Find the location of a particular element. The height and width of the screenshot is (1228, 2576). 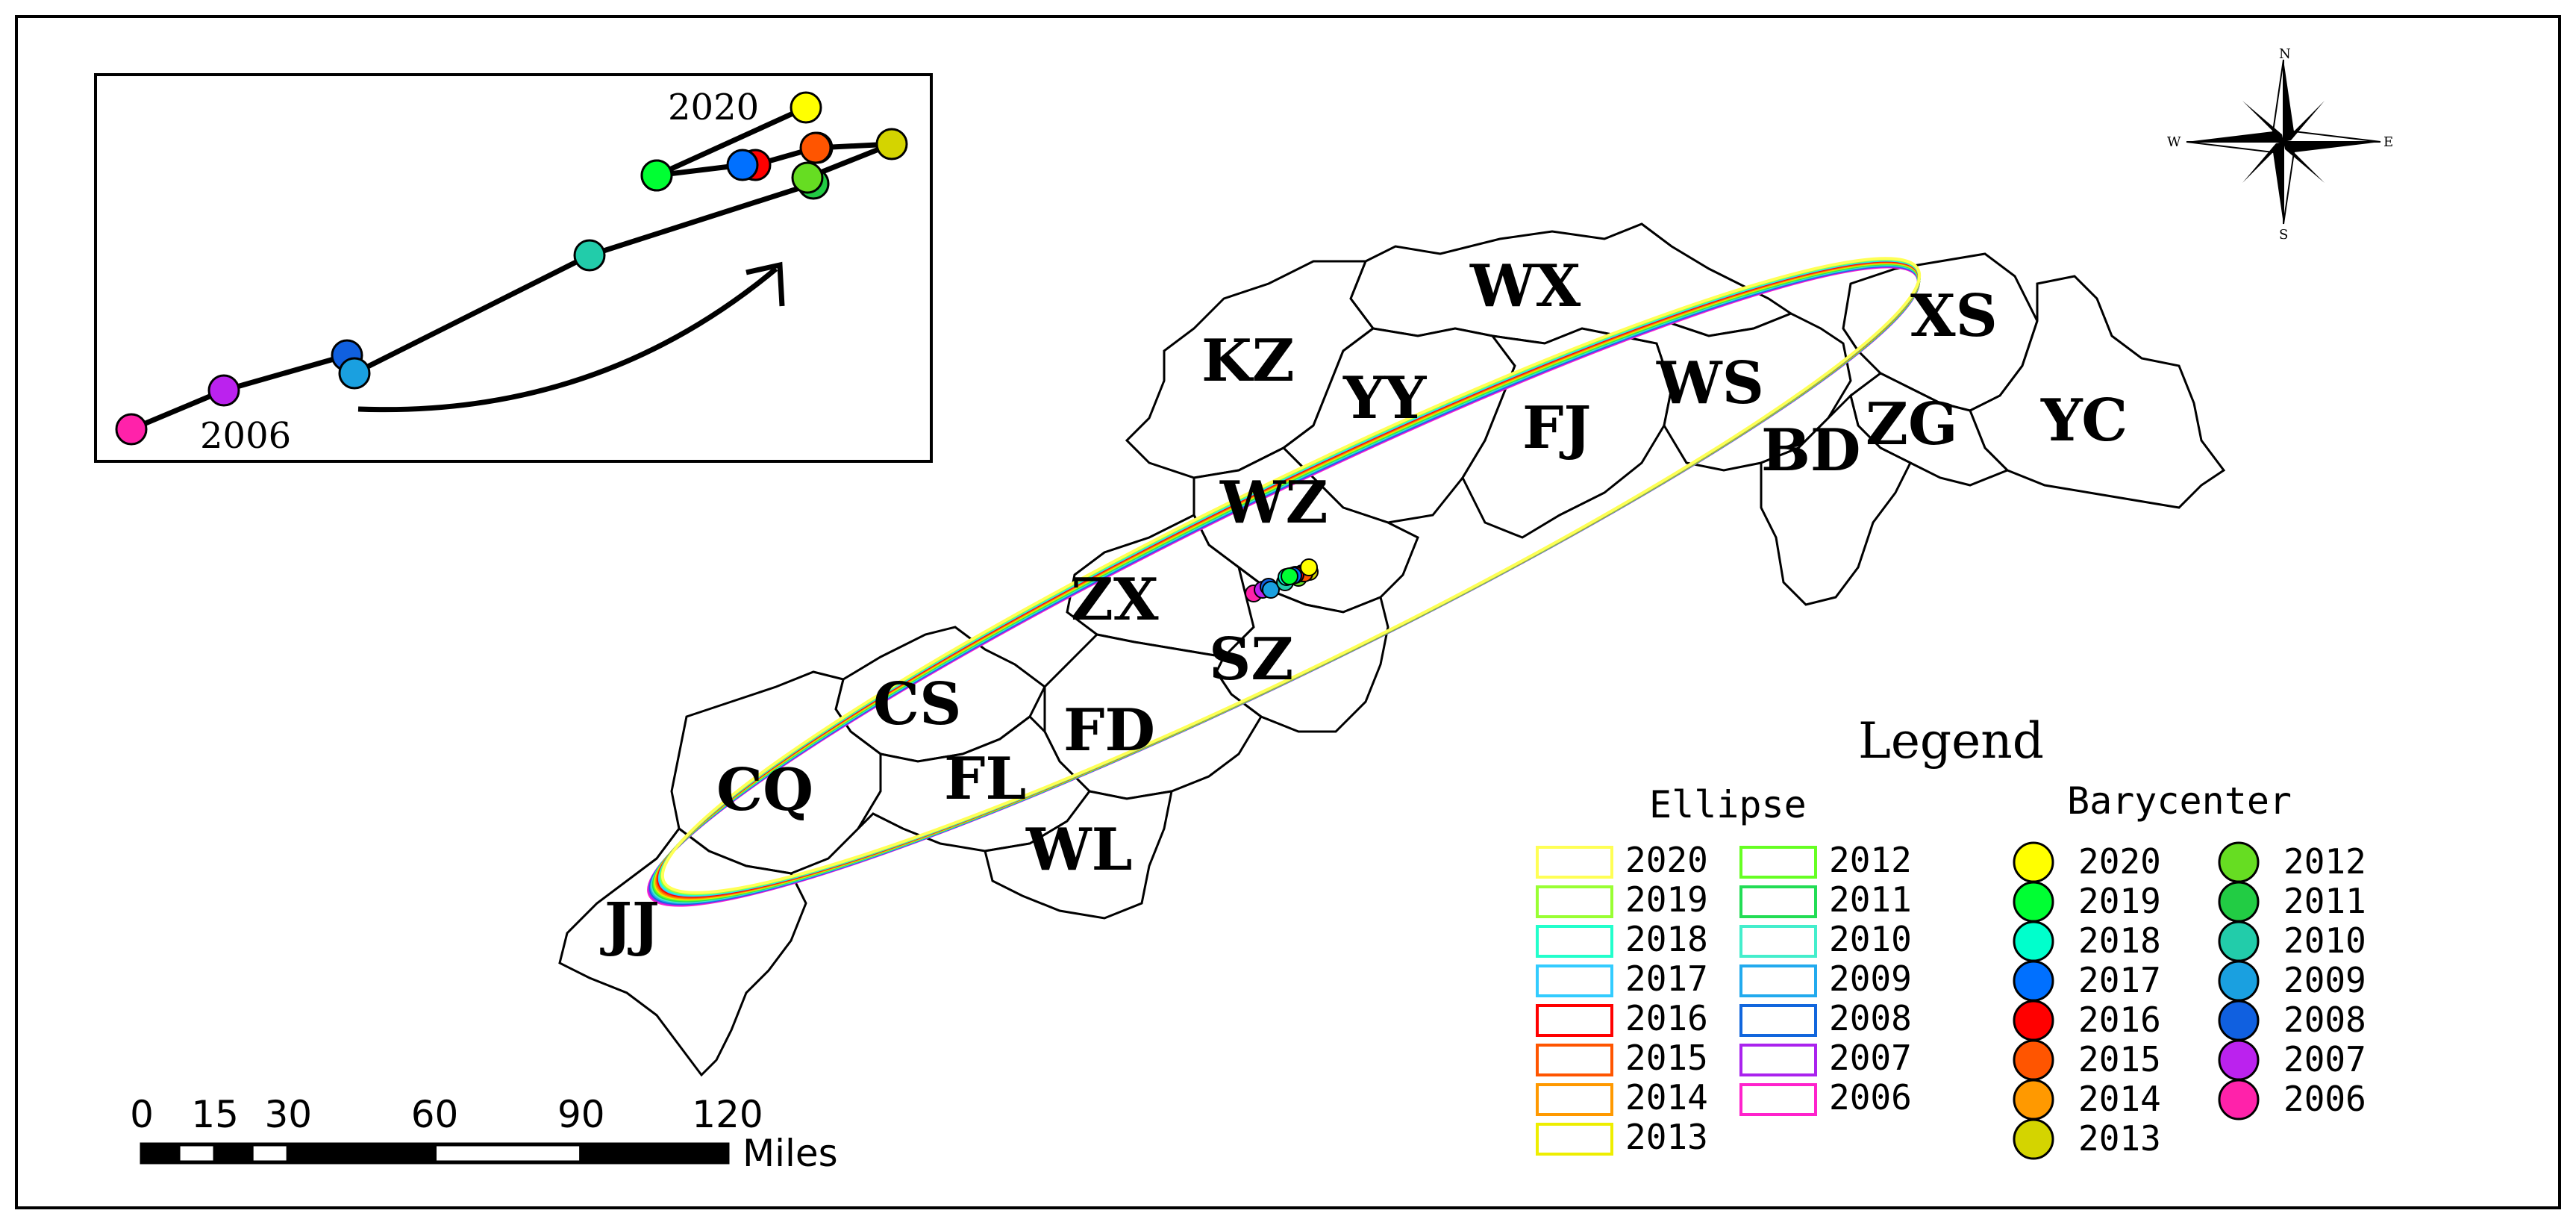

region-label-XS: XS is located at coordinates (1954, 316).